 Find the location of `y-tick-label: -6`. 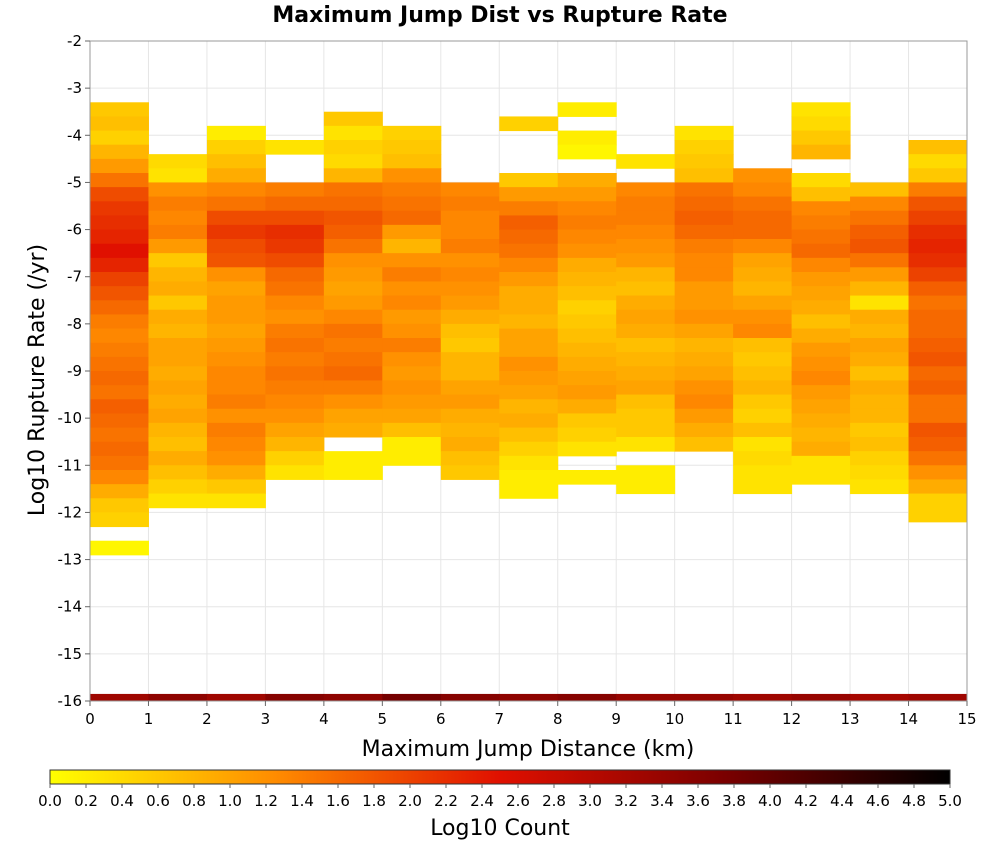

y-tick-label: -6 is located at coordinates (74, 230).